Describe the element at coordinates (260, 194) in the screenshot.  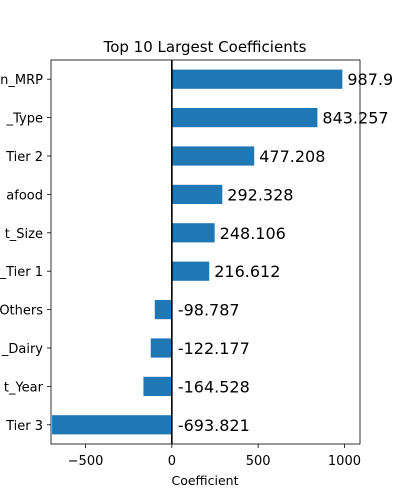
I see `data-label-3: 292.328` at that location.